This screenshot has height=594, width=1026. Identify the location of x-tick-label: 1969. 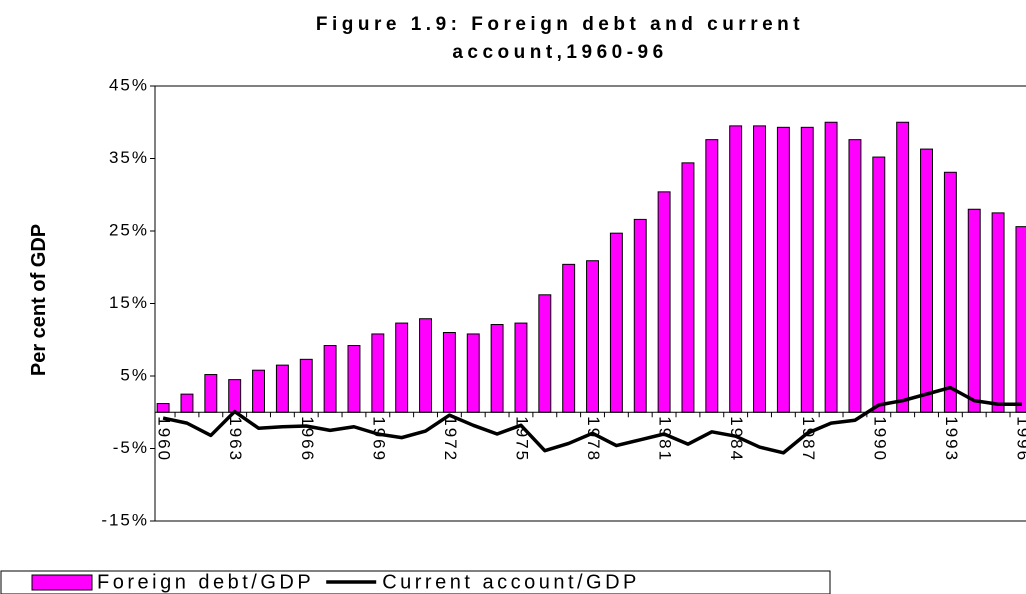
(378, 439).